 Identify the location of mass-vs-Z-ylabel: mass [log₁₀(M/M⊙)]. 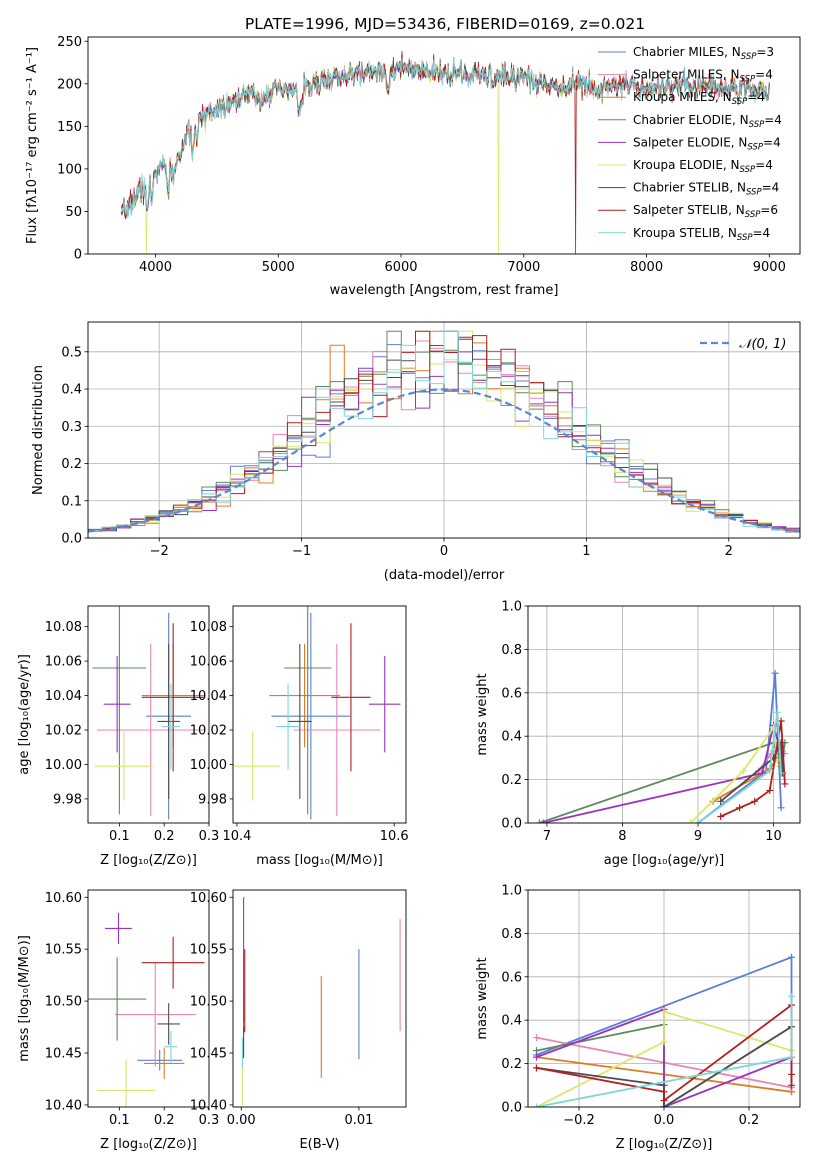
(24, 998).